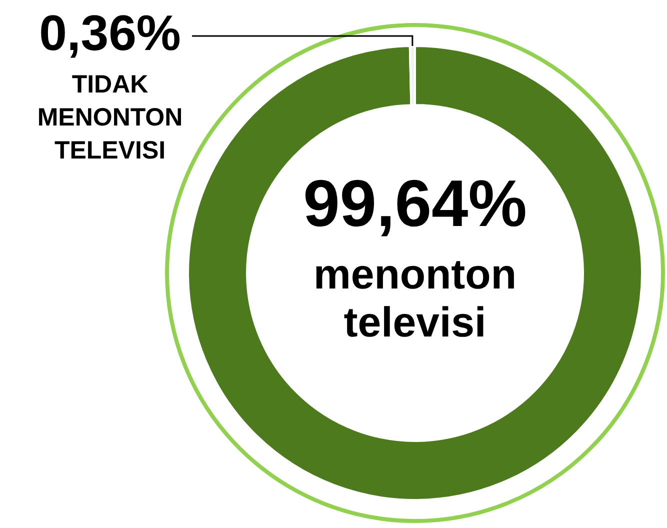 The image size is (667, 528). I want to click on slice-label: menonton televisi, so click(415, 298).